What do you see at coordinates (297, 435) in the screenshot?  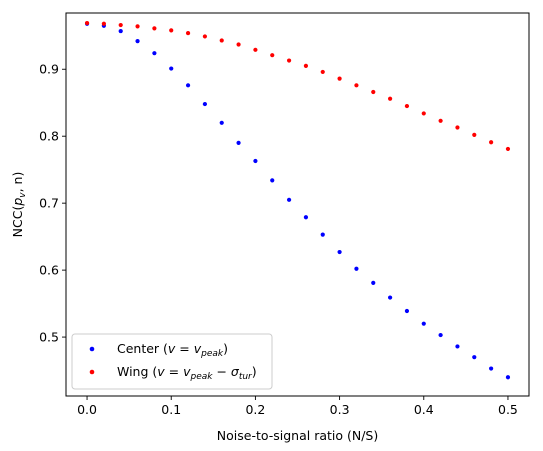 I see `x-axis-label: Noise-to-signal ratio (N/S)` at bounding box center [297, 435].